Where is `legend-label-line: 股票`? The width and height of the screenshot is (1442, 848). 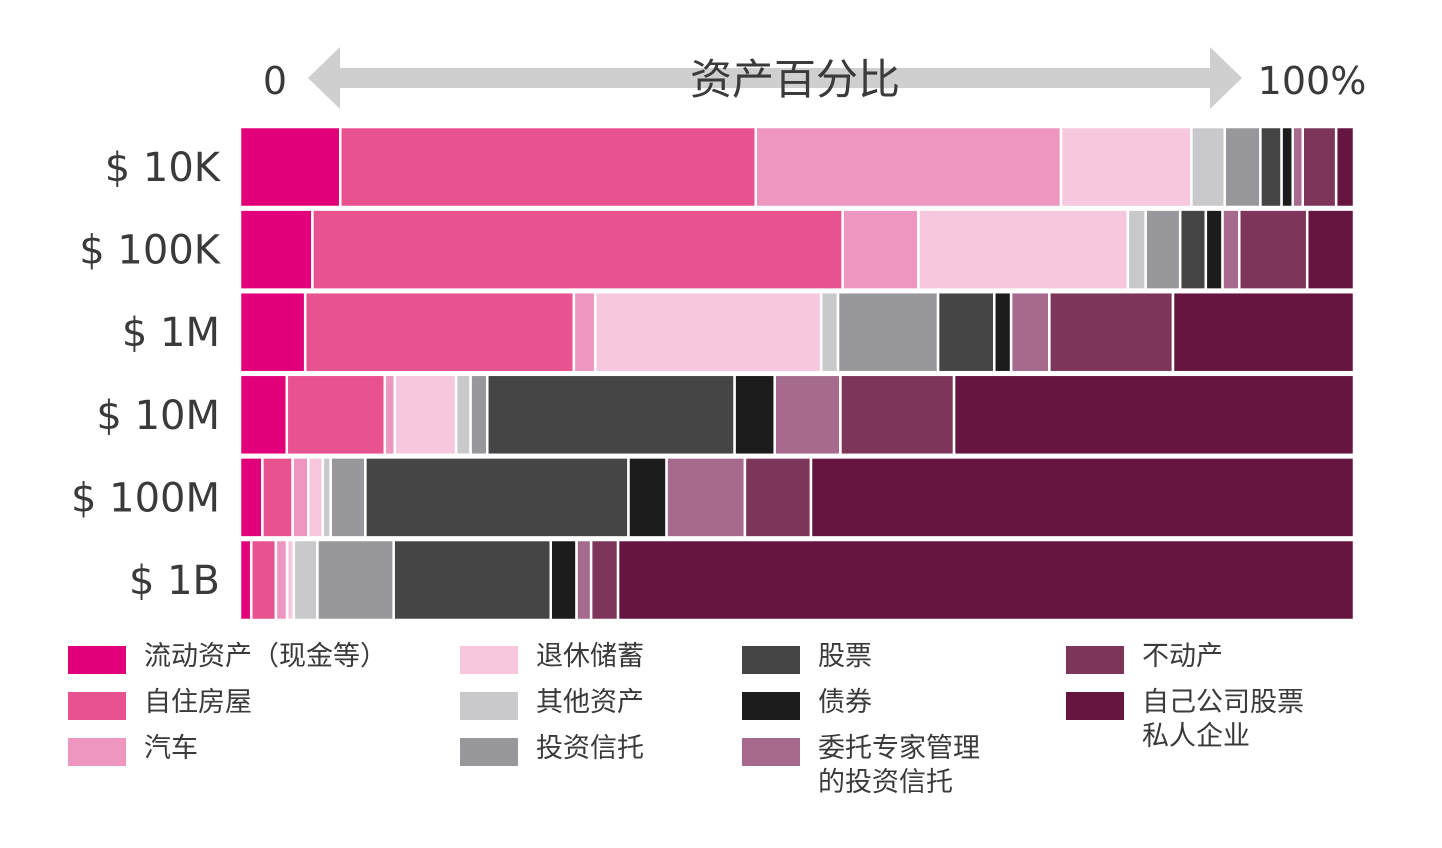 legend-label-line: 股票 is located at coordinates (845, 656).